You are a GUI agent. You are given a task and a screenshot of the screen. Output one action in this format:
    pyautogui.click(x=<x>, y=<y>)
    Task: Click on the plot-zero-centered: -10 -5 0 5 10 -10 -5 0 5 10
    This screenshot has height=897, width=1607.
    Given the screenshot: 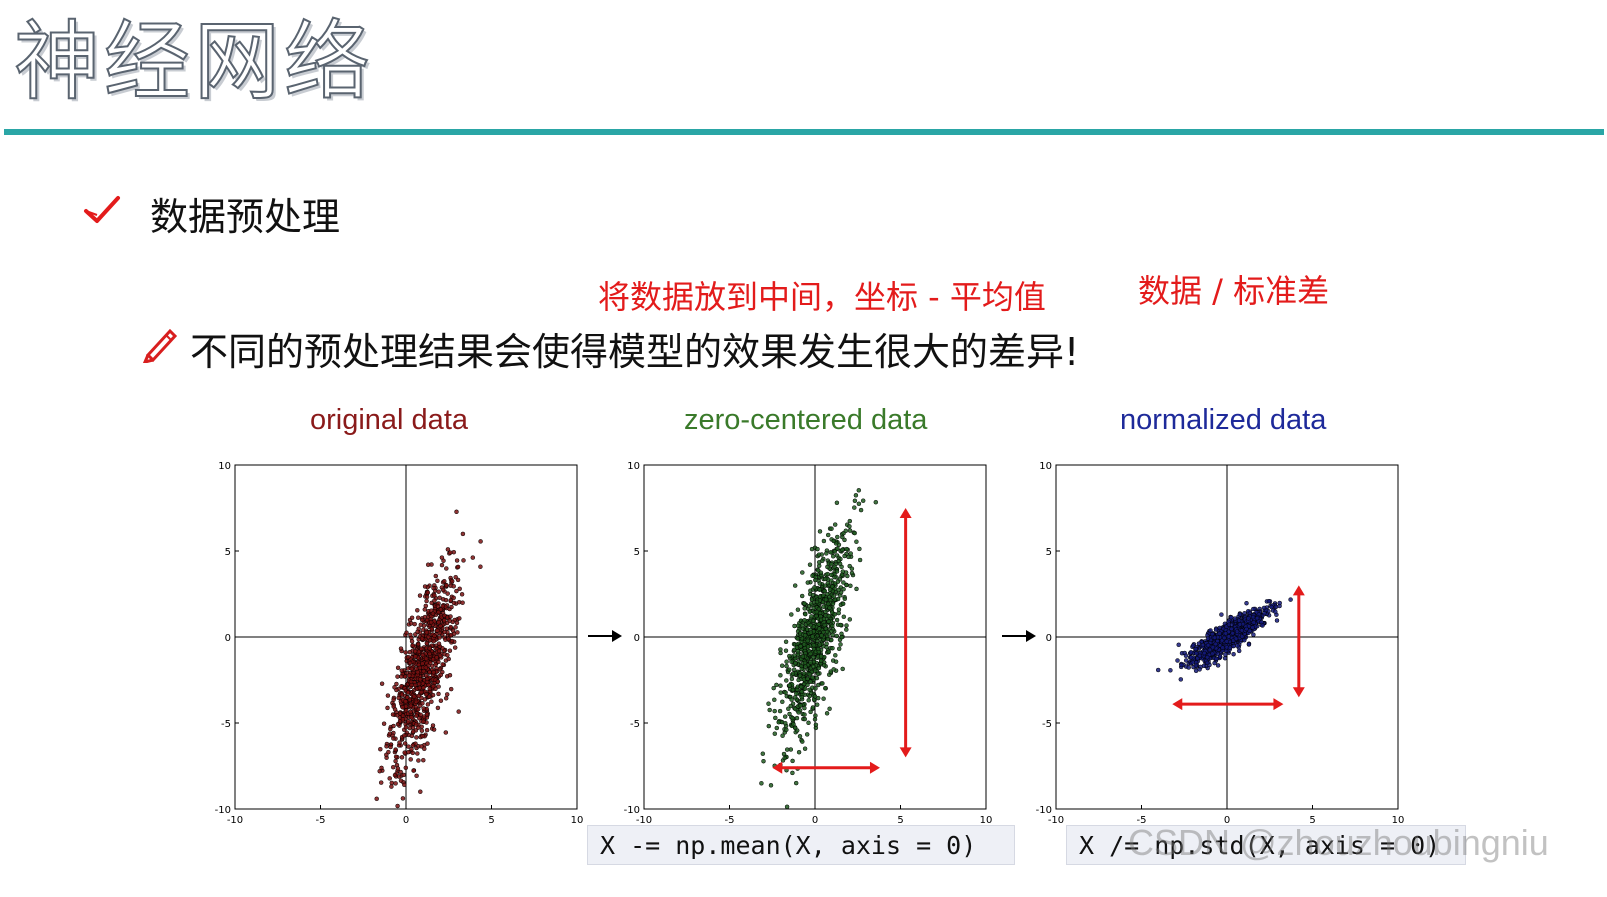 What is the action you would take?
    pyautogui.click(x=808, y=643)
    